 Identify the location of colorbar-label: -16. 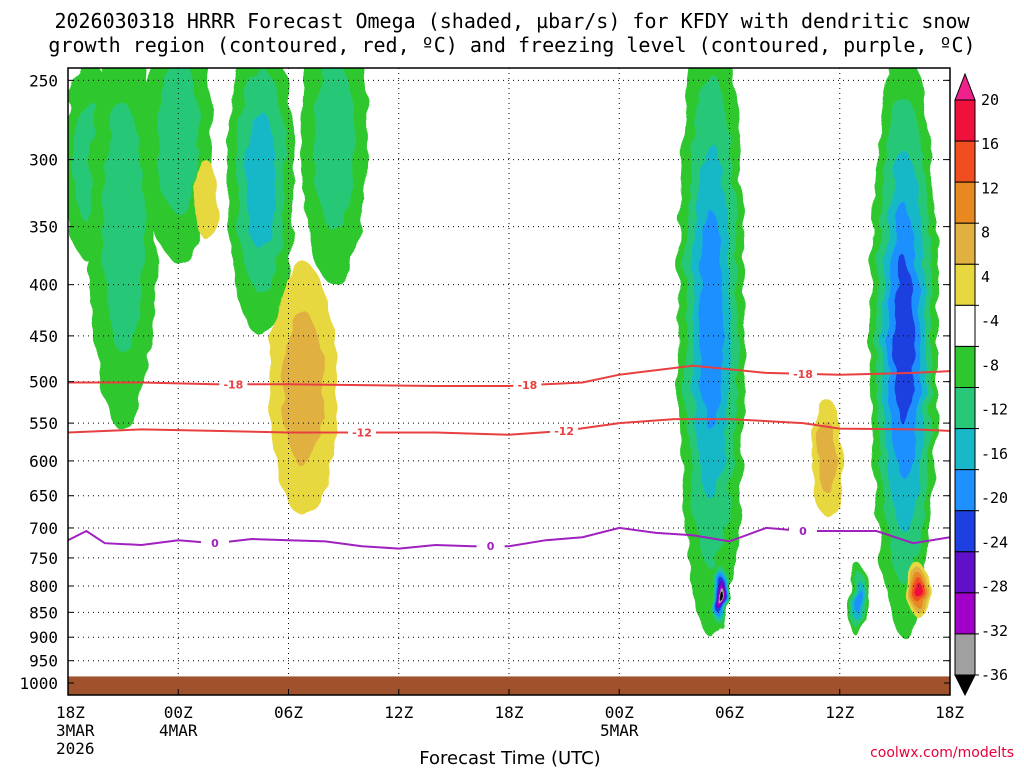
(994, 454).